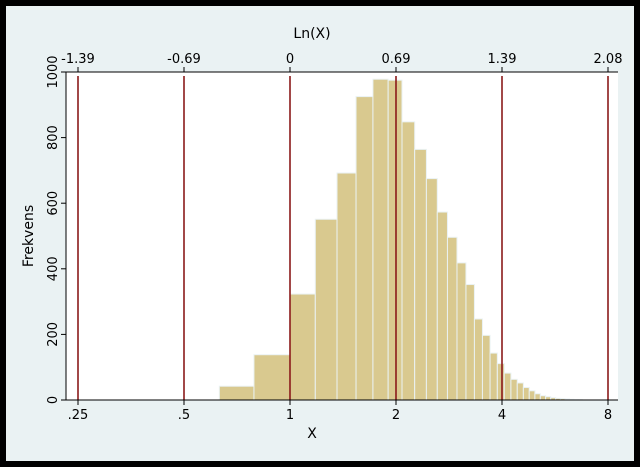  What do you see at coordinates (311, 34) in the screenshot?
I see `top-axis-title: Ln(X)` at bounding box center [311, 34].